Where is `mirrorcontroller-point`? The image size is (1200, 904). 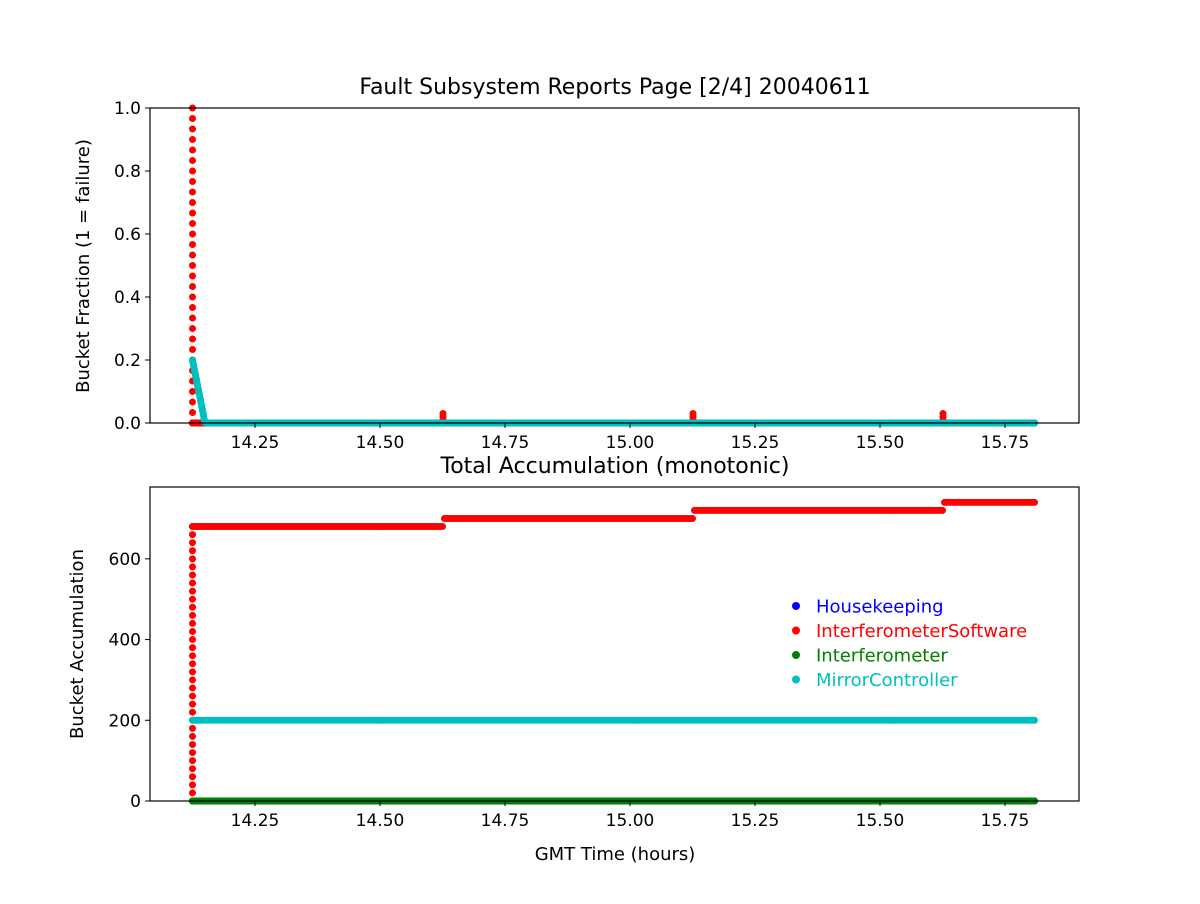
mirrorcontroller-point is located at coordinates (1034, 720).